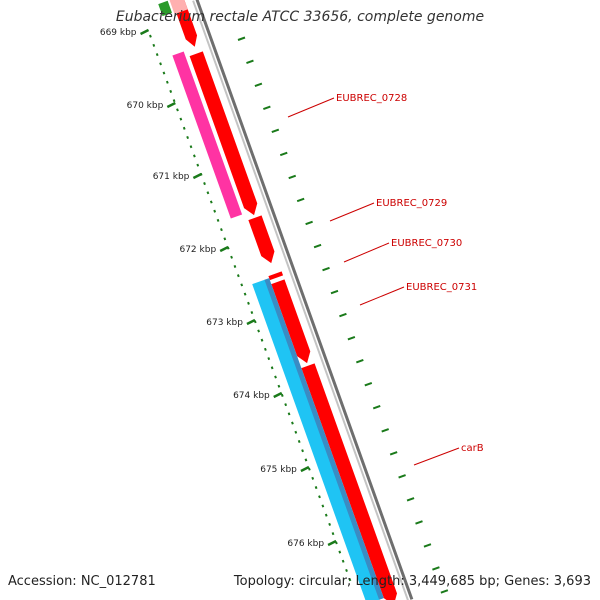  I want to click on gene-label: EUBREC_0728, so click(371, 98).